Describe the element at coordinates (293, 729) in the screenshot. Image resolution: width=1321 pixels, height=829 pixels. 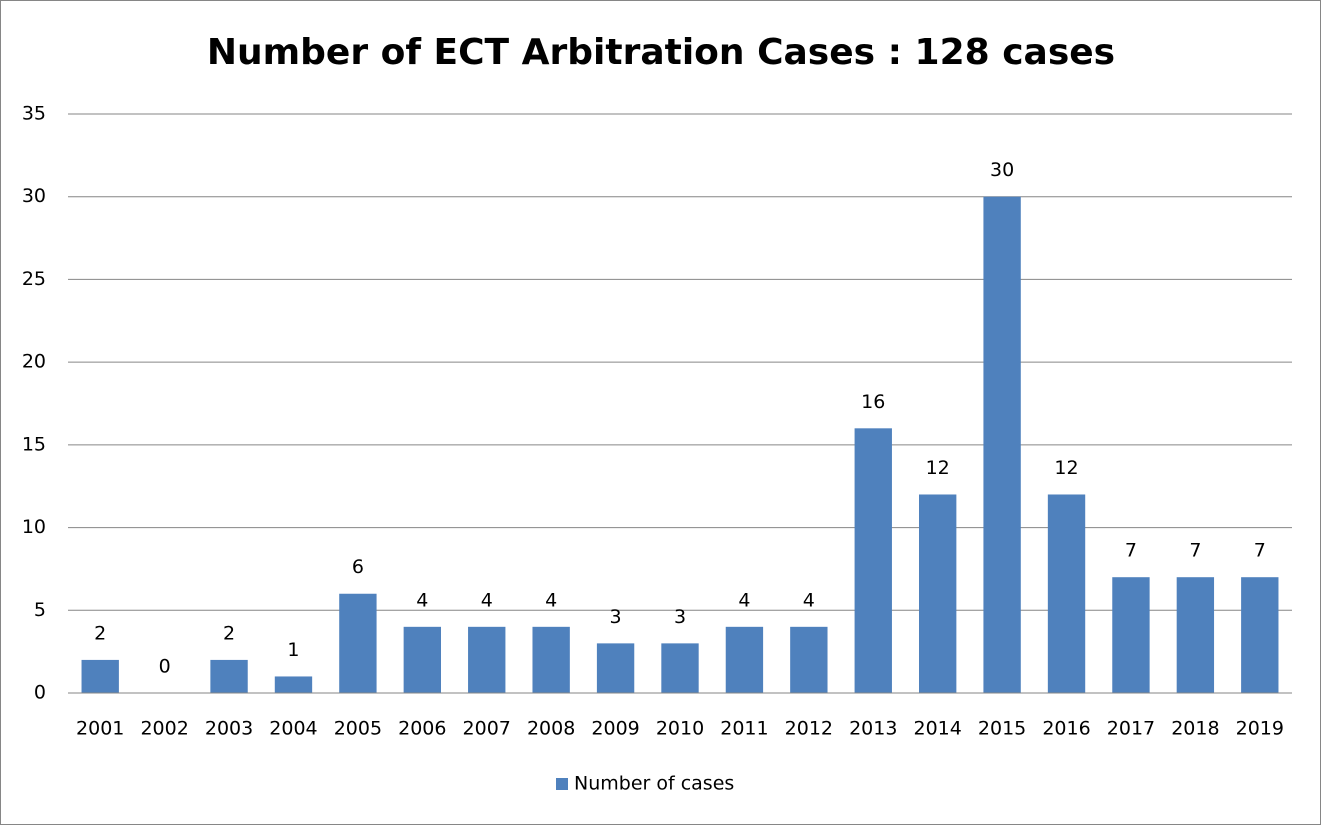
I see `x-tick-label: 2004` at that location.